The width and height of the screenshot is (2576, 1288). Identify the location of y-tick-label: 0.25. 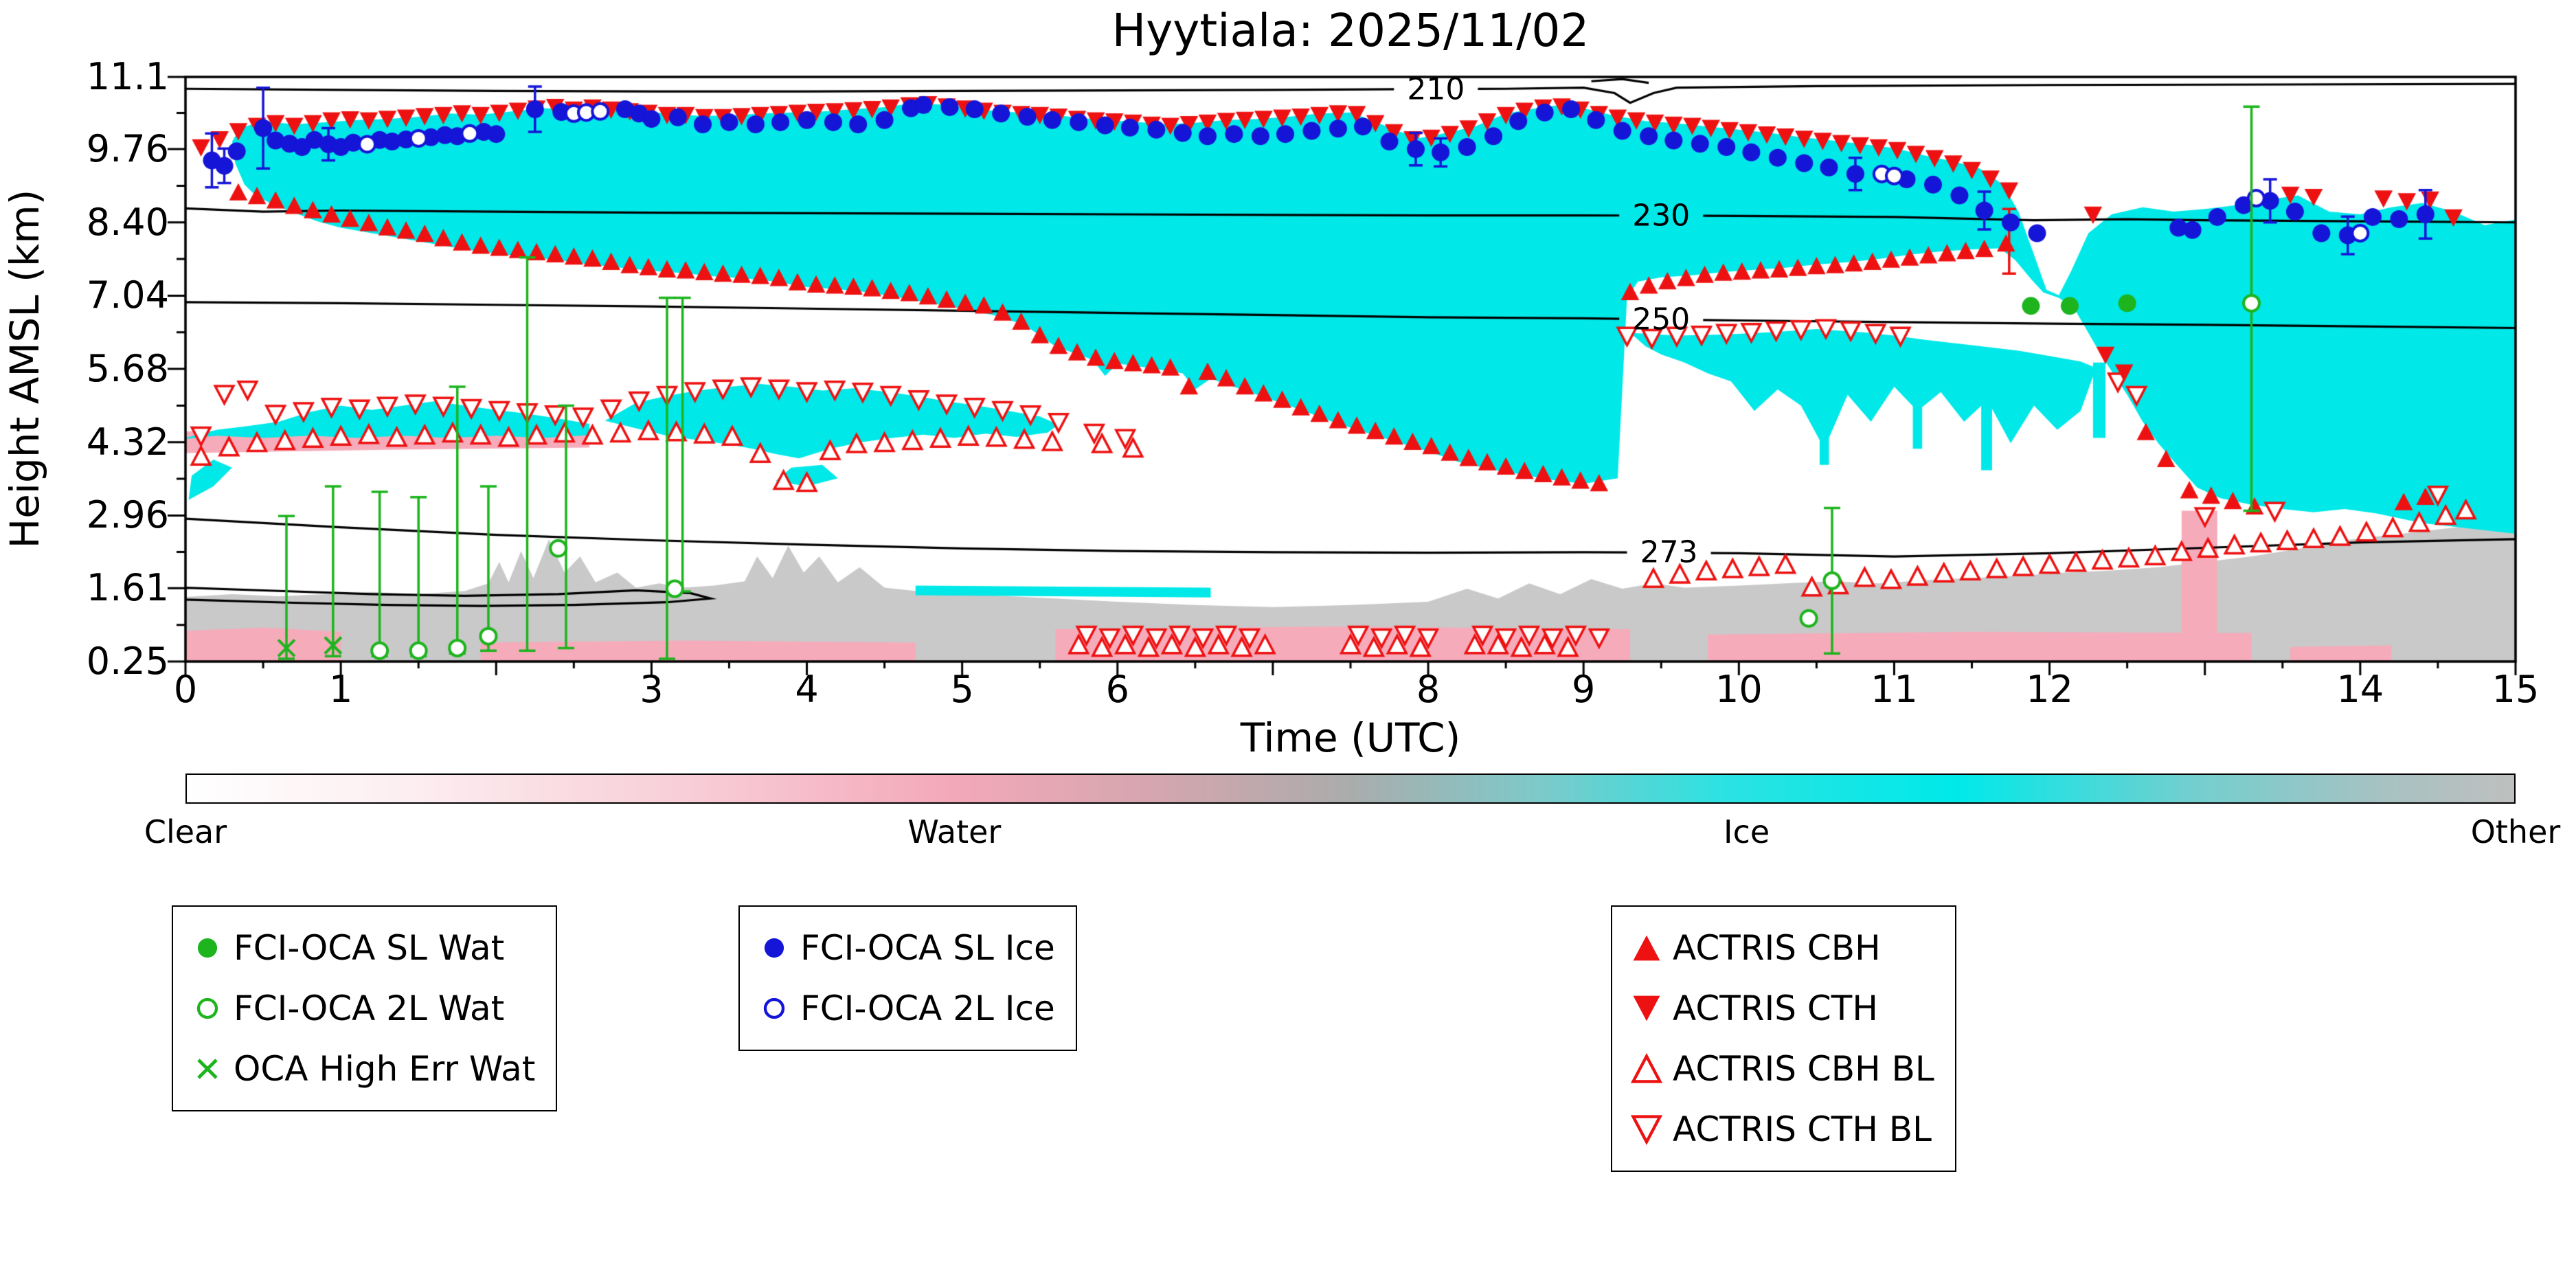
(127, 661).